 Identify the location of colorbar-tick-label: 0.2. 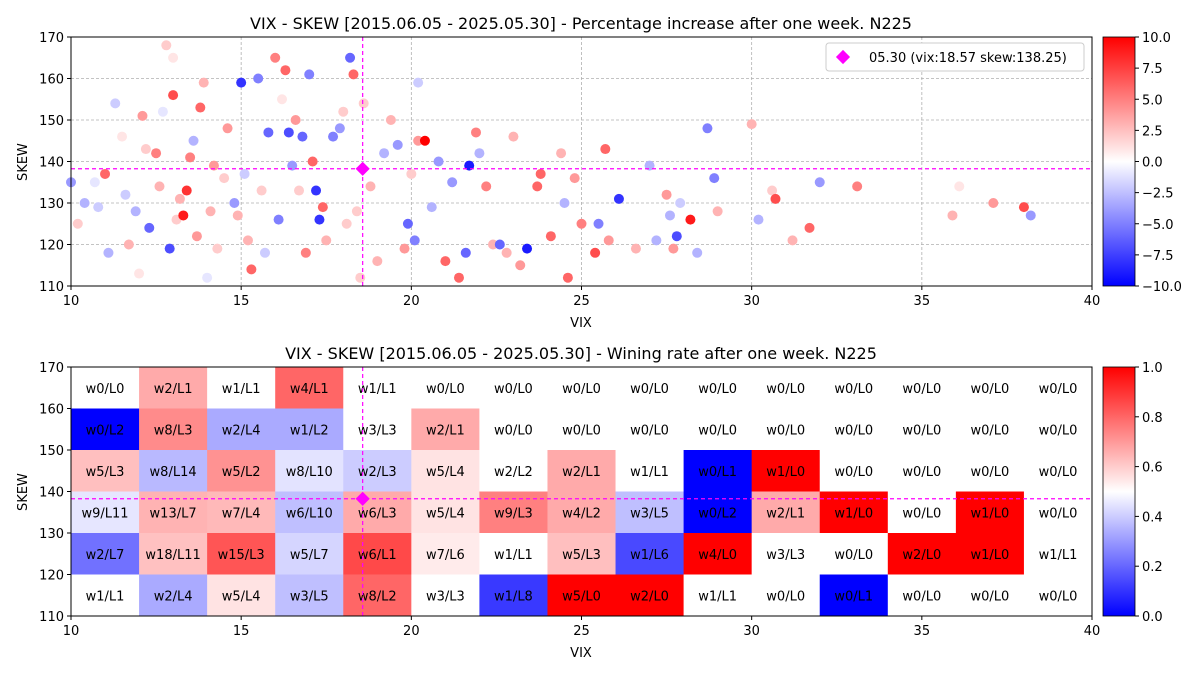
(1152, 567).